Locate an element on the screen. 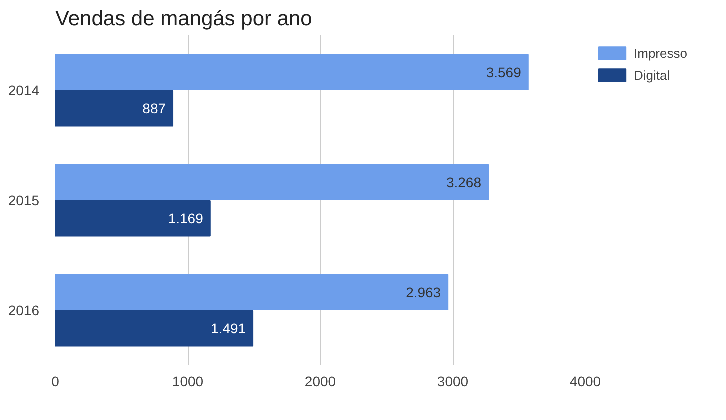 This screenshot has height=420, width=726. legend-label: Impresso is located at coordinates (661, 53).